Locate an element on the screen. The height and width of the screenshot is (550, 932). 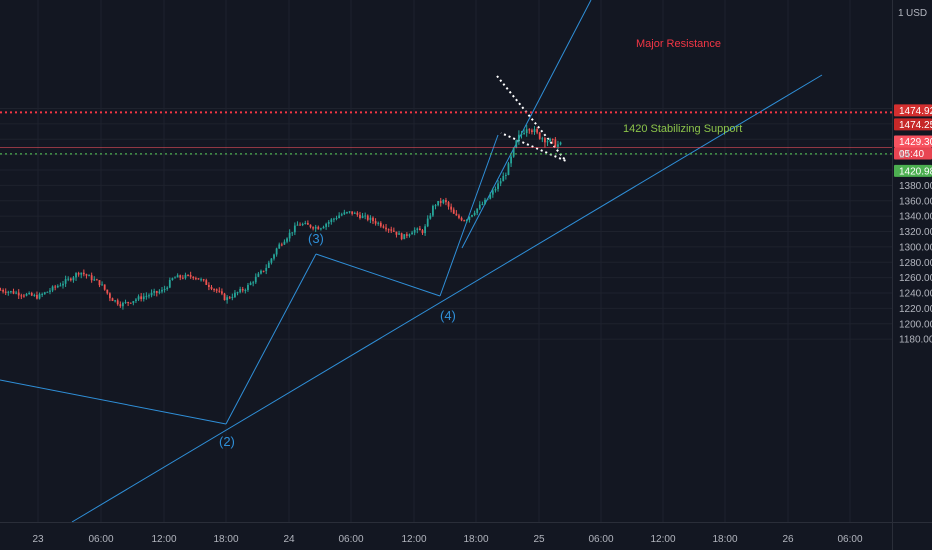
currency-label: USD is located at coordinates (916, 13).